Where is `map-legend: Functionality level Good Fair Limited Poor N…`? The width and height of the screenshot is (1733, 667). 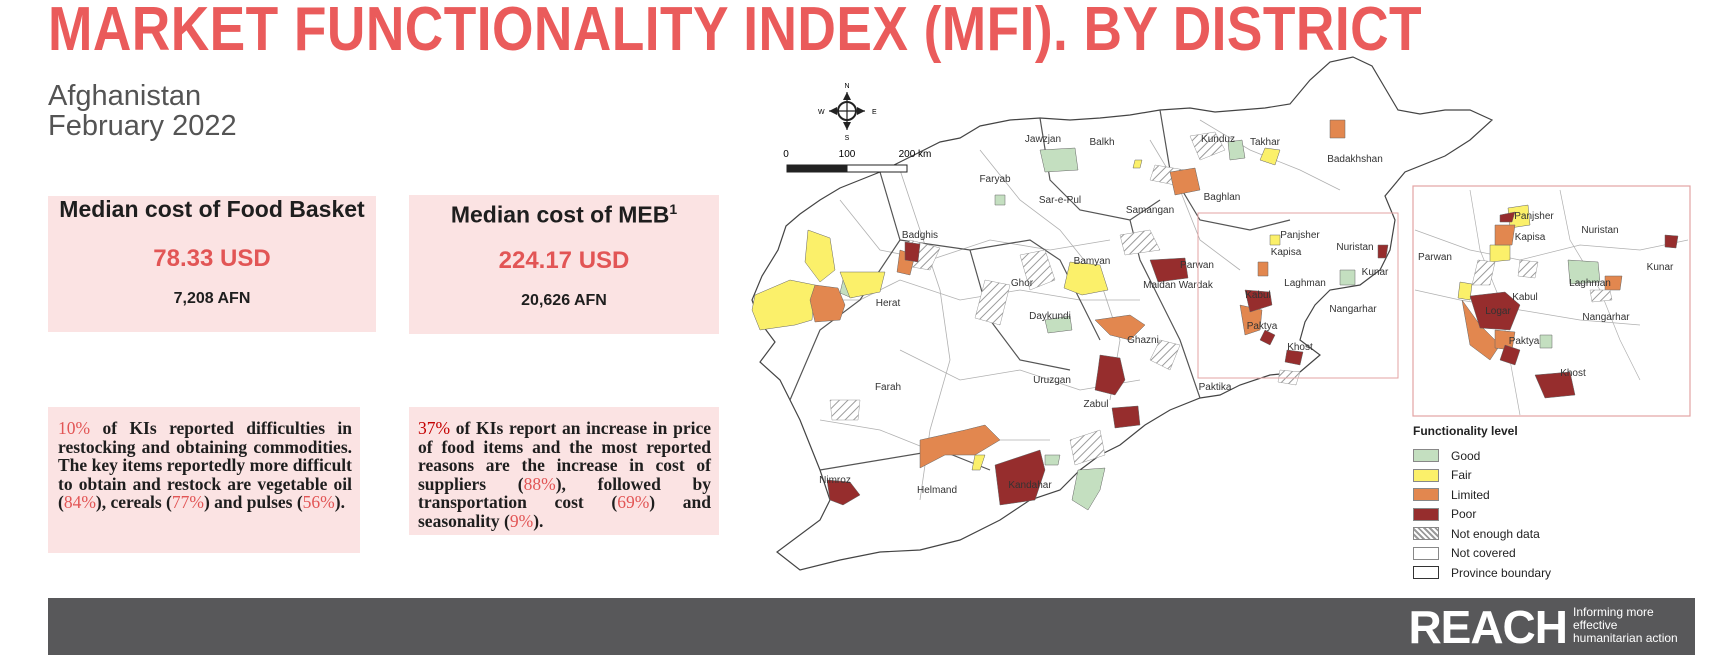
map-legend: Functionality level Good Fair Limited Poor N… is located at coordinates (1482, 503).